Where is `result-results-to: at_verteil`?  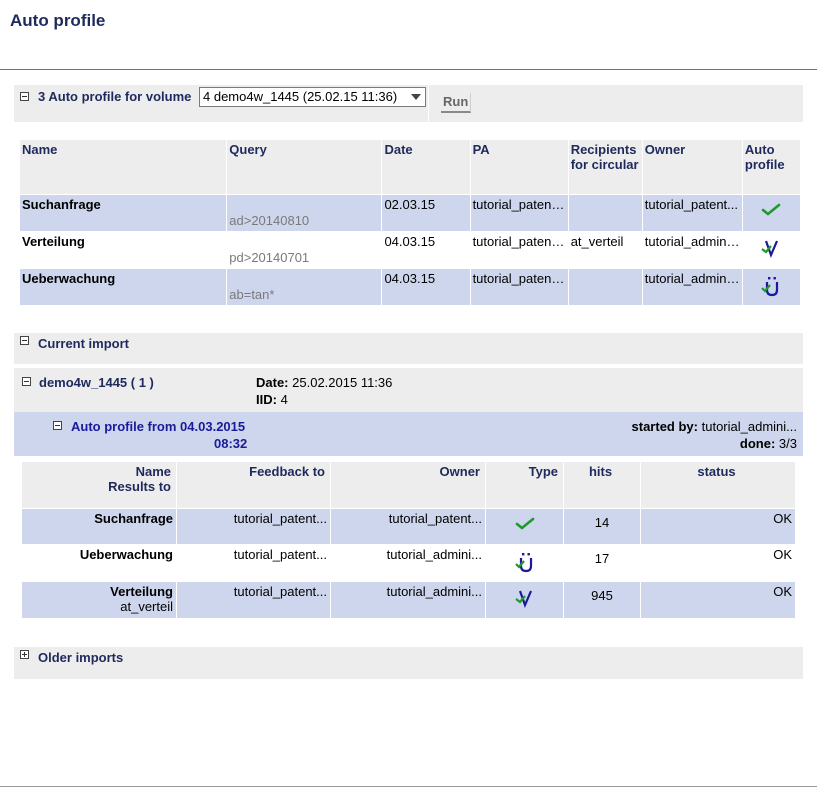
result-results-to: at_verteil is located at coordinates (146, 606).